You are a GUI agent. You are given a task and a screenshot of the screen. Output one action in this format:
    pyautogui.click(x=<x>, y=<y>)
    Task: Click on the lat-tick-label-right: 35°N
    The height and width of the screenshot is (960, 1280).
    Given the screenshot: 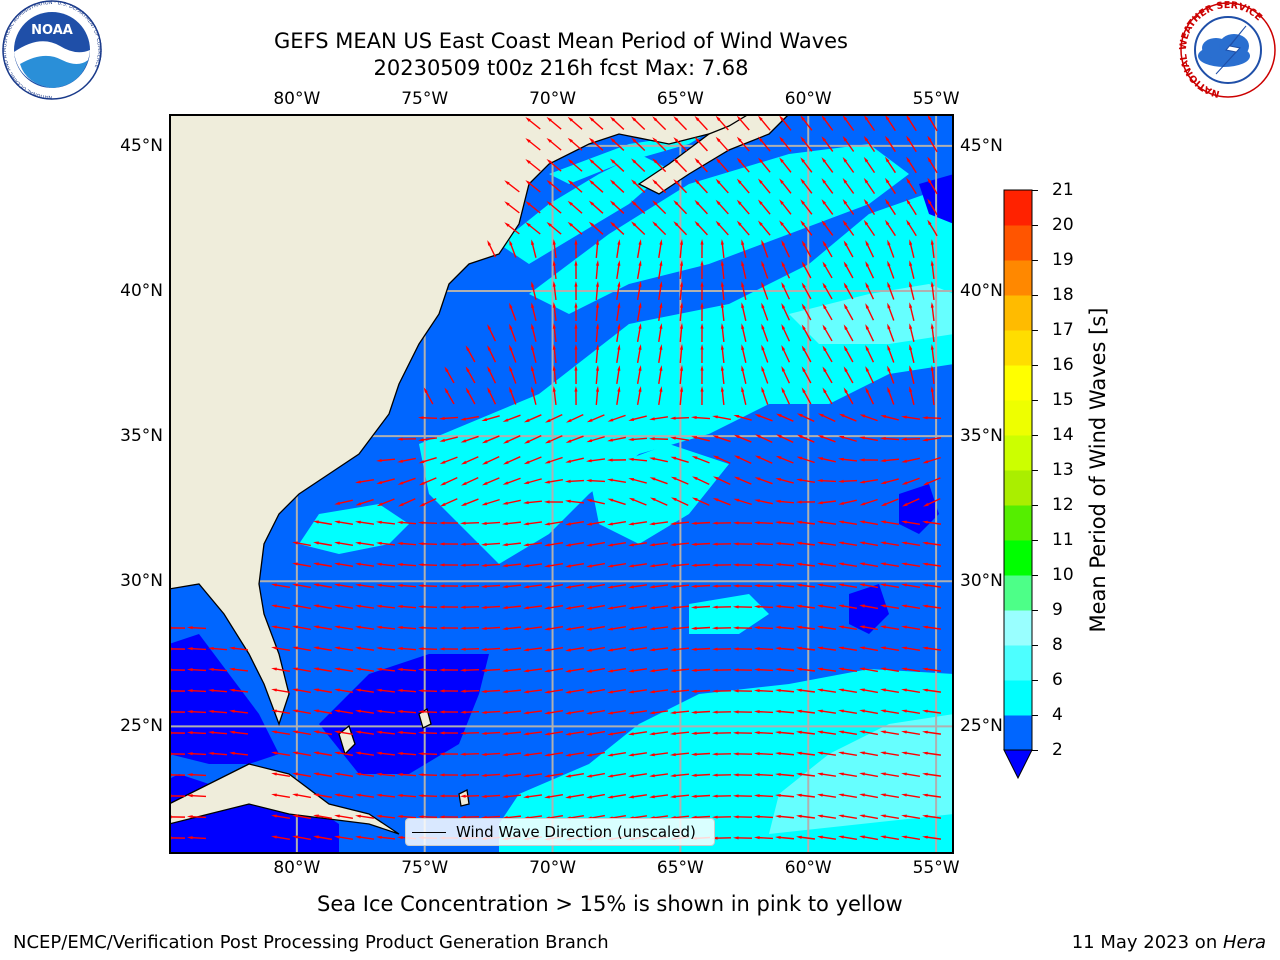 What is the action you would take?
    pyautogui.click(x=981, y=436)
    